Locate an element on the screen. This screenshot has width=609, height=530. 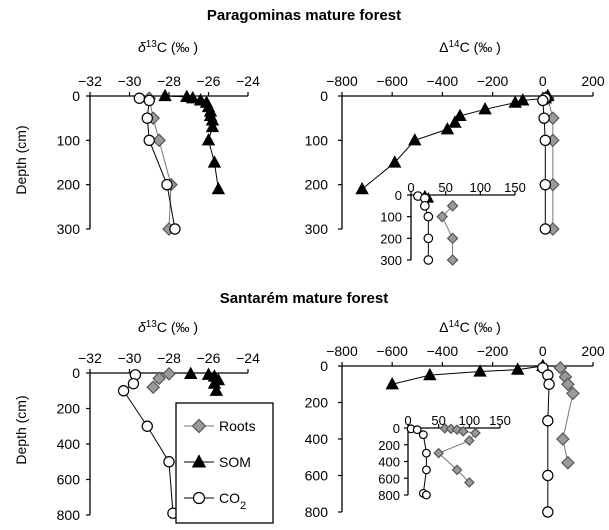
x-tick-label: −400 is located at coordinates (443, 81).